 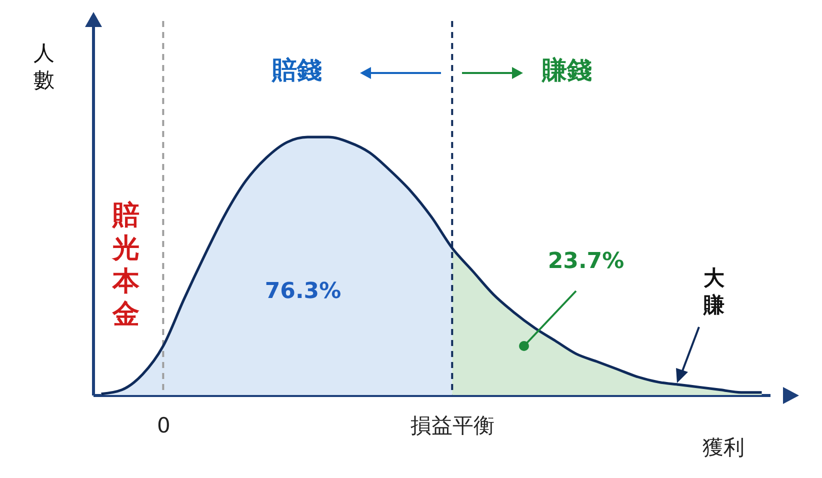 I want to click on annotation: 23.7%, so click(x=586, y=261).